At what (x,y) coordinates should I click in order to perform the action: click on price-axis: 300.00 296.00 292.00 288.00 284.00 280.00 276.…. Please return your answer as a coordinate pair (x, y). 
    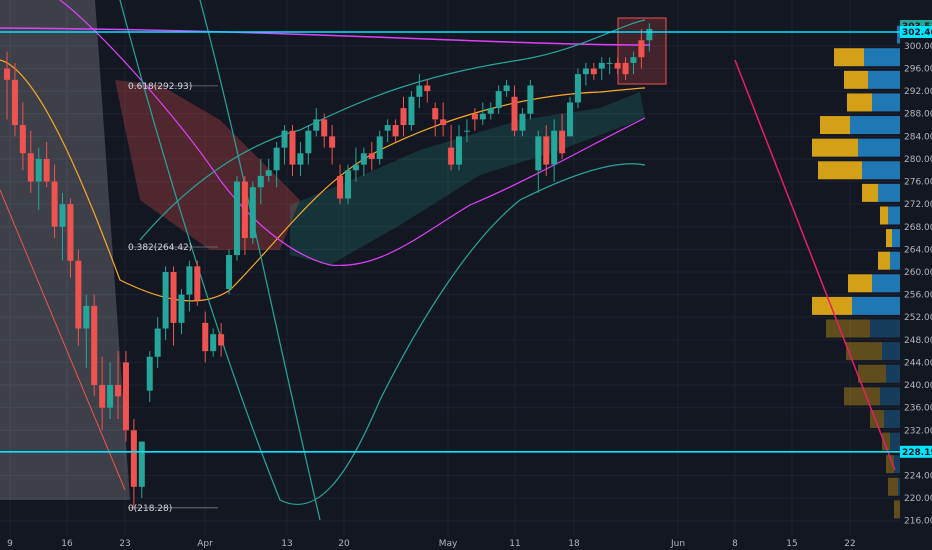
    Looking at the image, I should click on (916, 273).